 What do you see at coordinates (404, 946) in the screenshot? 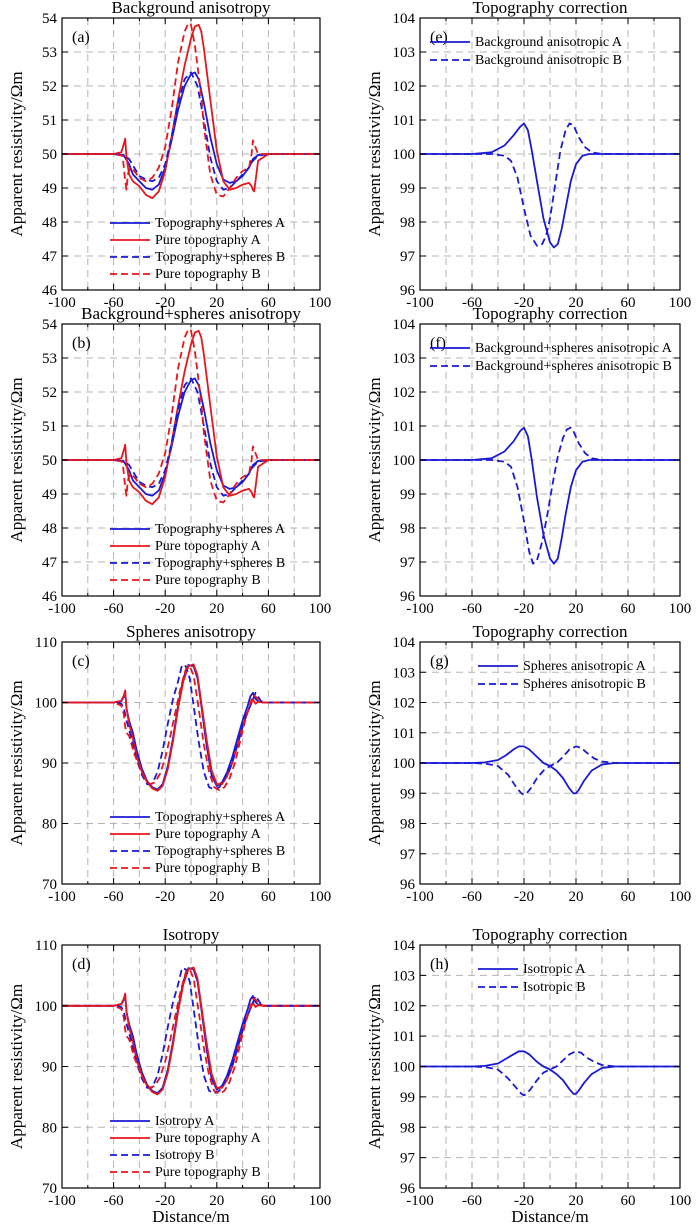
I see `y-tick-label: 104` at bounding box center [404, 946].